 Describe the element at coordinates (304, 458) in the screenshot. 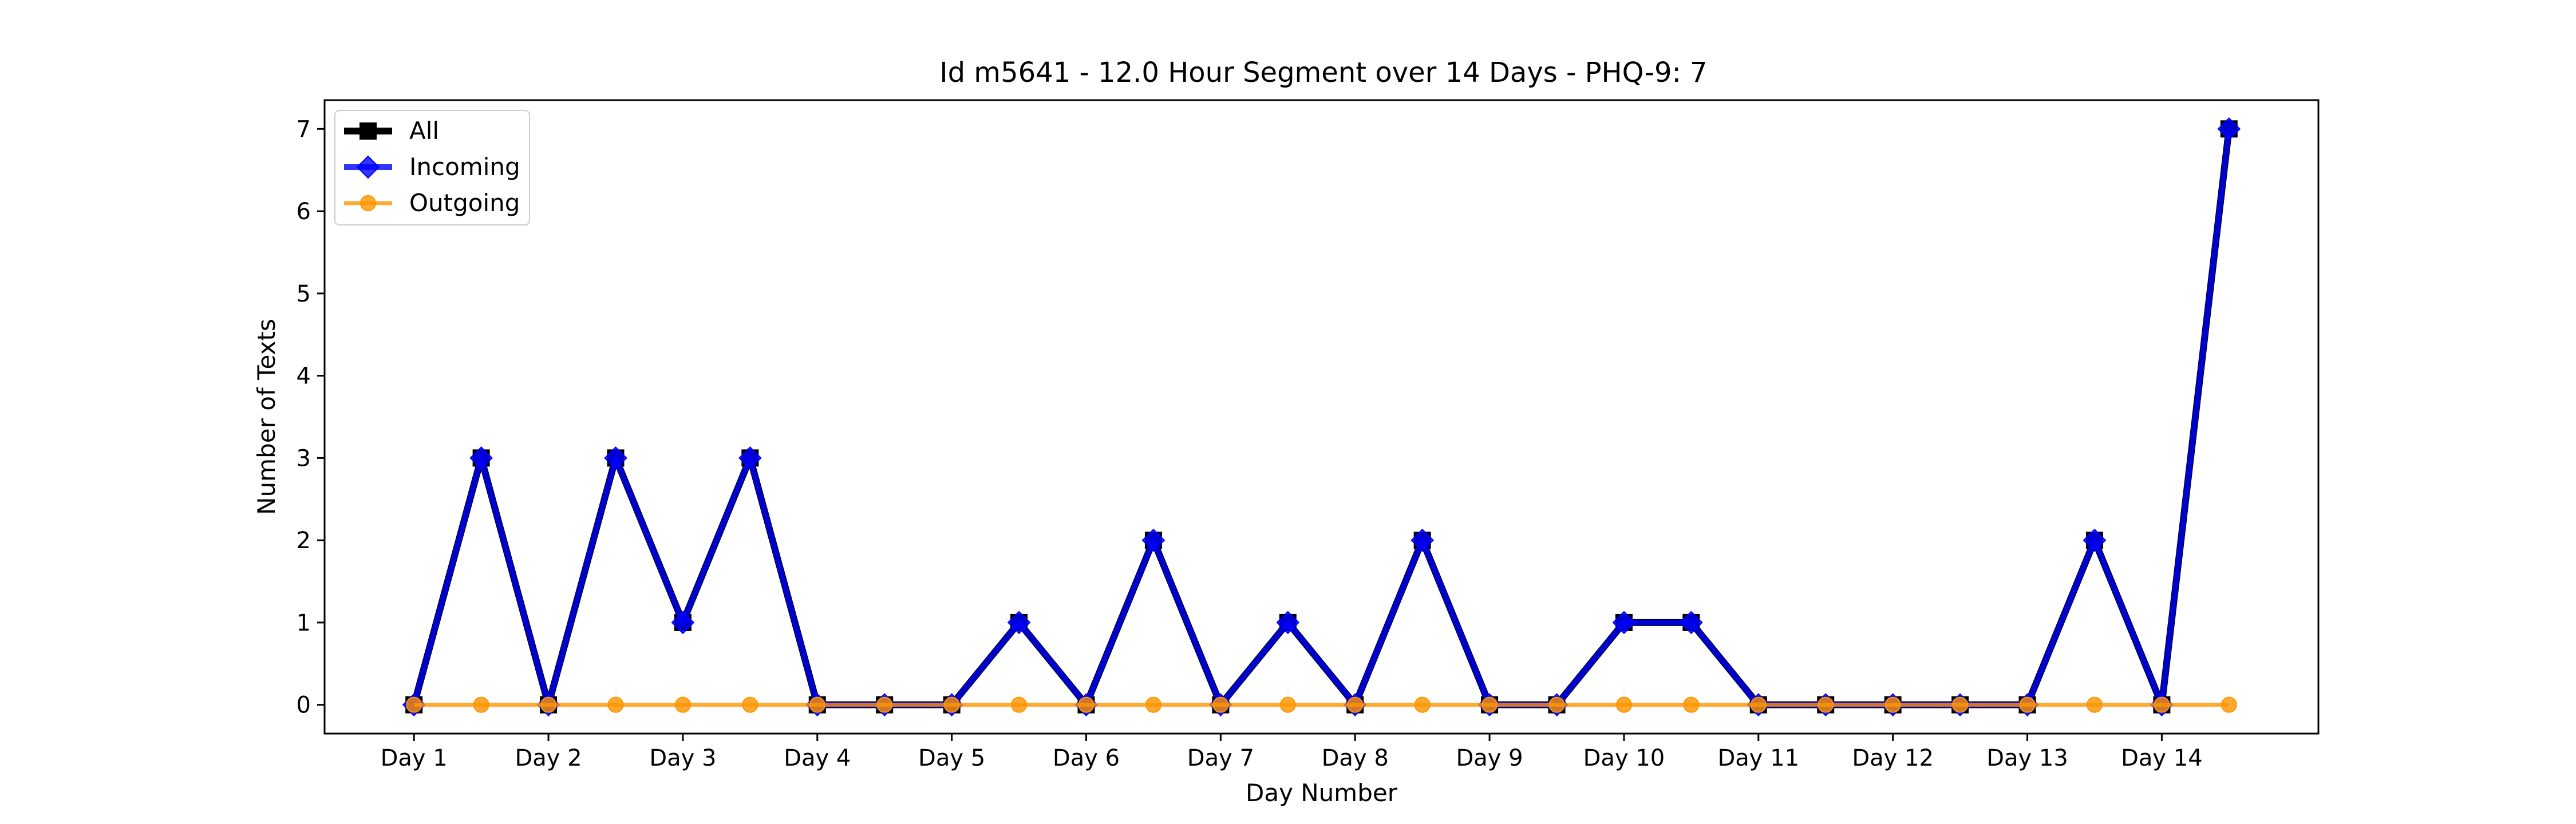

I see `y-tick-label: 3` at that location.